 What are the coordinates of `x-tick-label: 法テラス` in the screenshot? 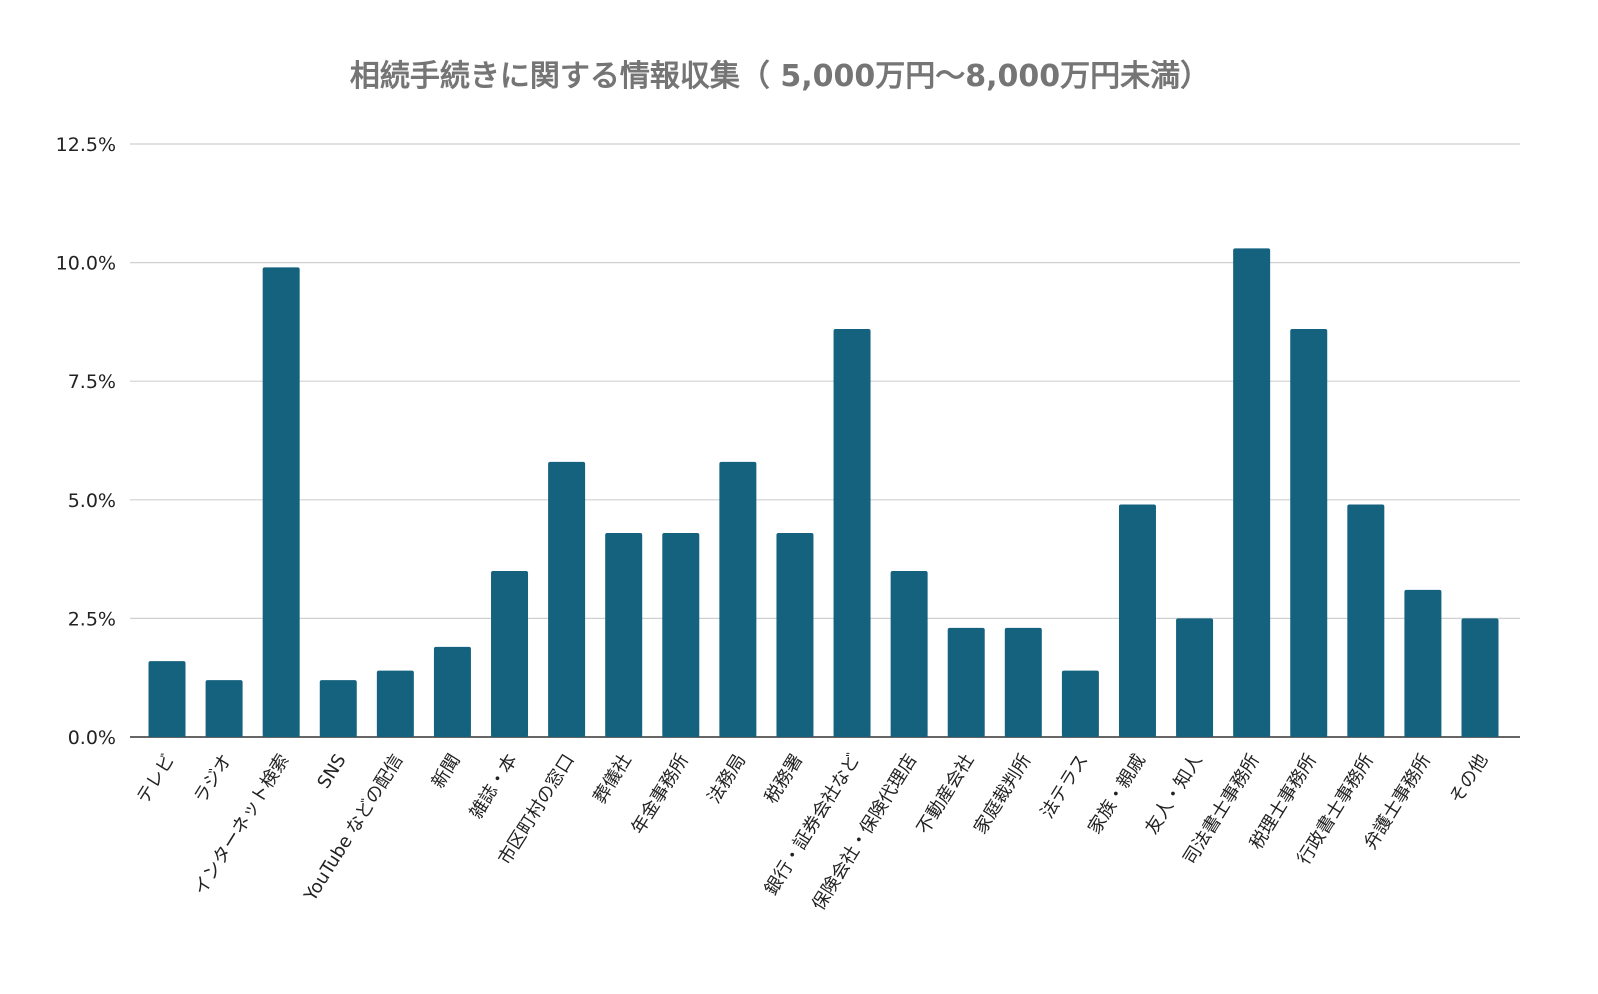 It's located at (1065, 787).